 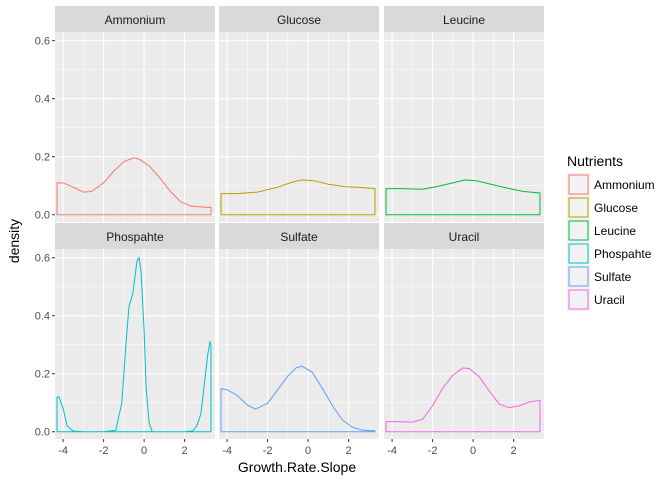 What do you see at coordinates (624, 185) in the screenshot?
I see `legend-label: Ammonium` at bounding box center [624, 185].